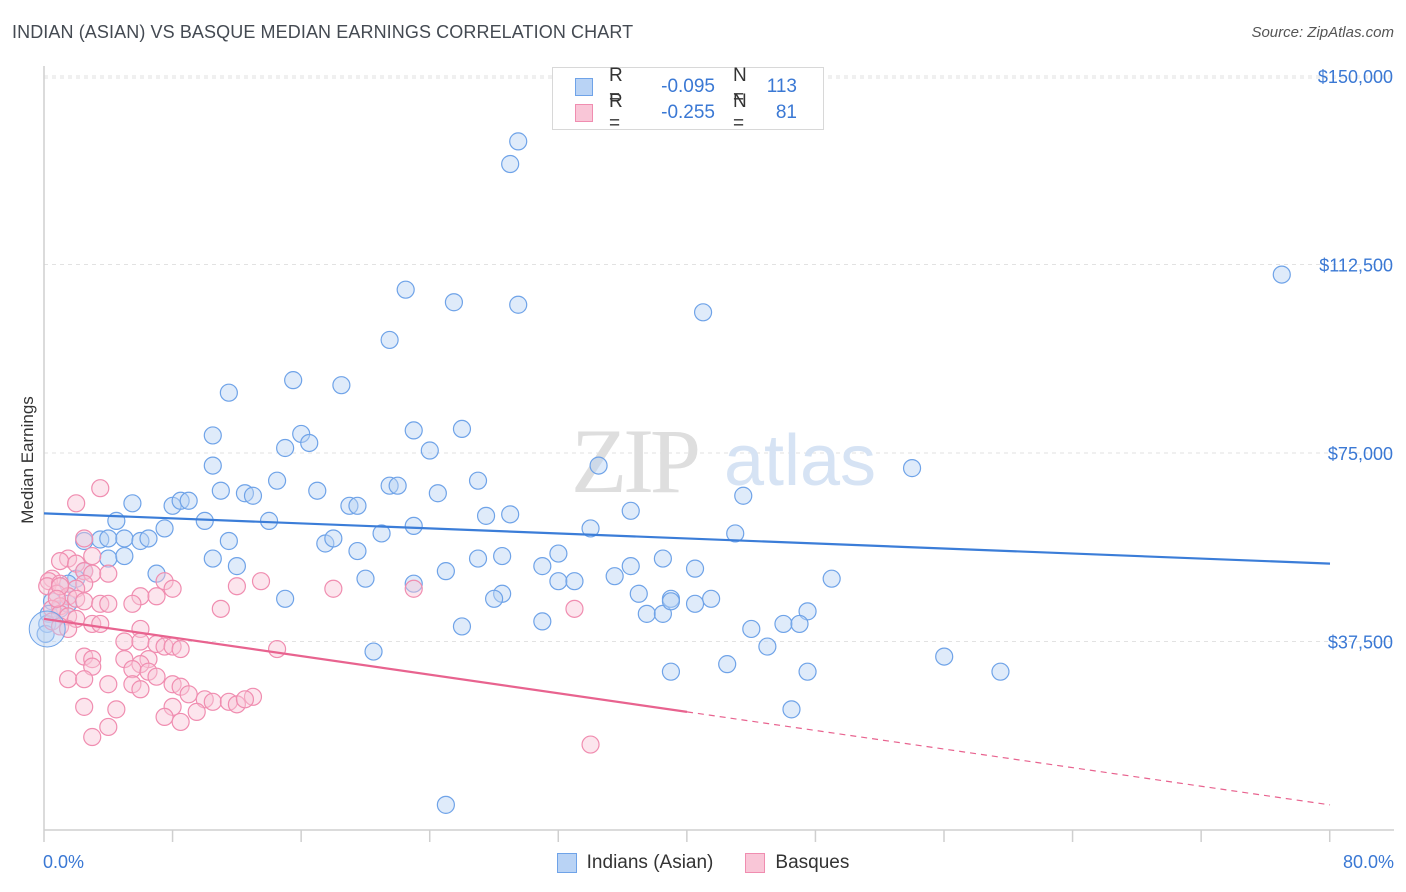 This screenshot has height=892, width=1406. Describe the element at coordinates (47, 629) in the screenshot. I see `indian-cluster-point` at that location.